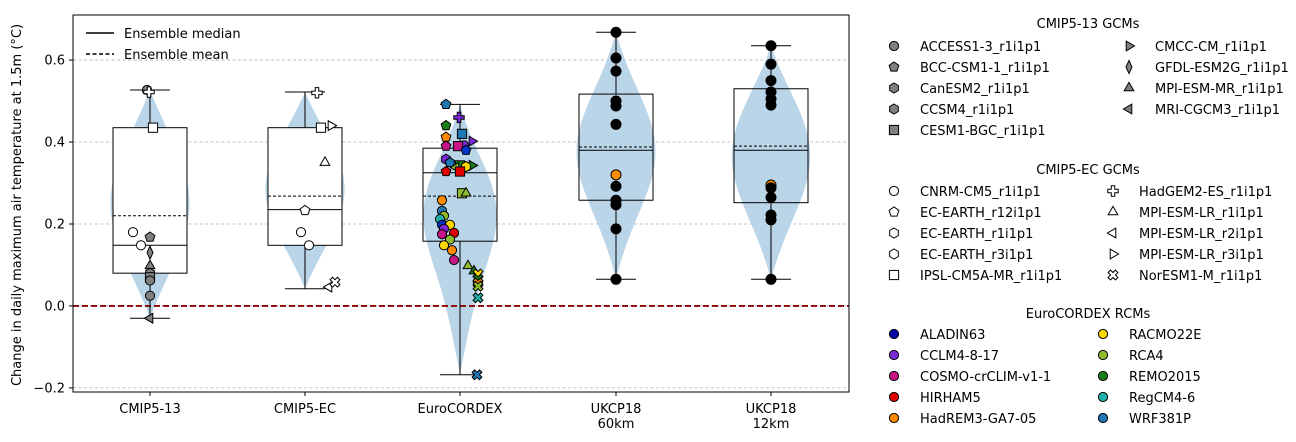  What do you see at coordinates (149, 409) in the screenshot?
I see `x-tick-label: CMIP5-13` at bounding box center [149, 409].